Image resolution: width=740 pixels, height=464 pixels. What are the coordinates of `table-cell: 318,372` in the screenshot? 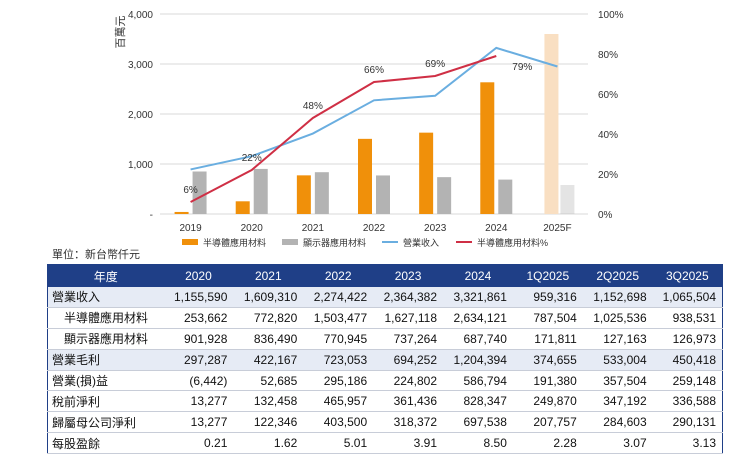 It's located at (408, 422).